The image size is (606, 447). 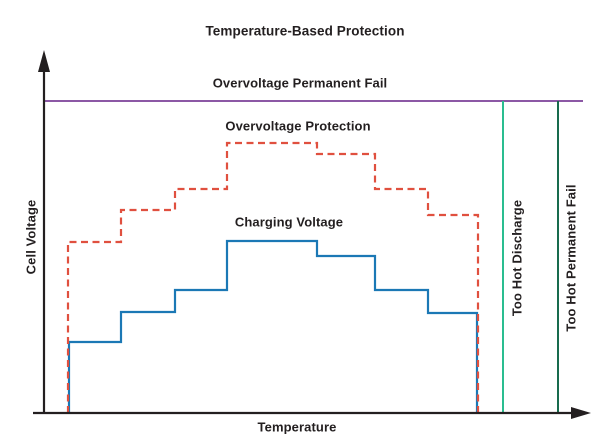 I want to click on y-axis-label: Cell Voltage, so click(x=31, y=237).